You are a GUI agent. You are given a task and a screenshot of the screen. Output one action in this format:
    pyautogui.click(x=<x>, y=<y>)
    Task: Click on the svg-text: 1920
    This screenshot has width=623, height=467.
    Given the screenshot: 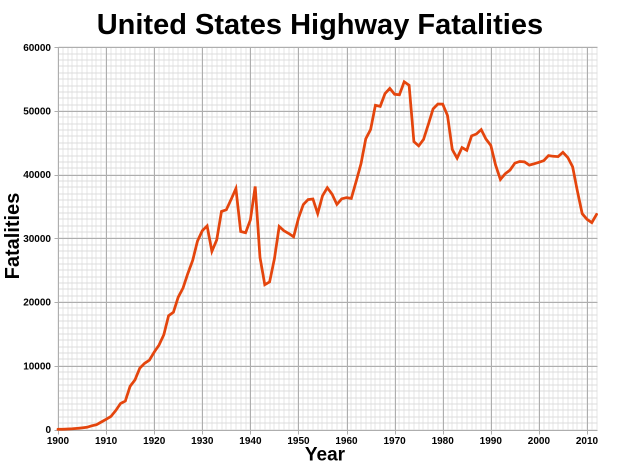 What is the action you would take?
    pyautogui.click(x=154, y=441)
    